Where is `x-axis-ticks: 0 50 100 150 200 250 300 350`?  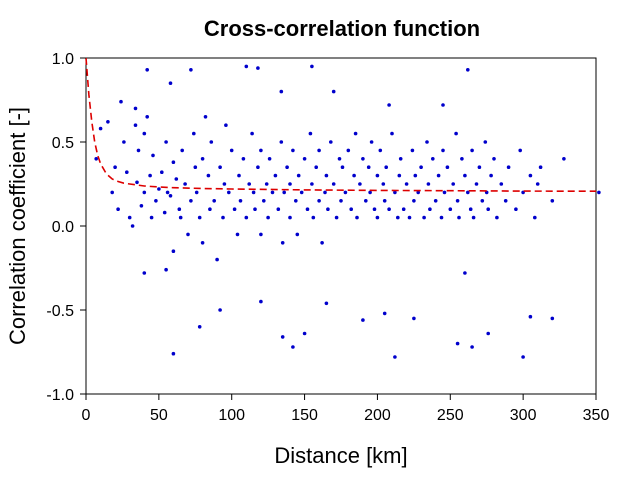
x-axis-ticks: 0 50 100 150 200 250 300 350 is located at coordinates (346, 409).